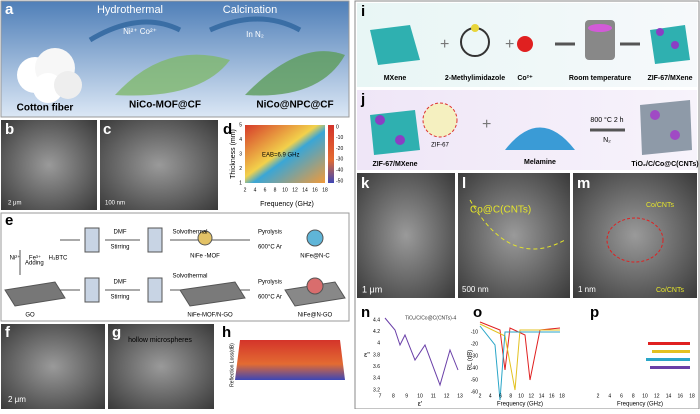 The width and height of the screenshot is (700, 414). Describe the element at coordinates (115, 204) in the screenshot. I see `label: 100 nm` at that location.